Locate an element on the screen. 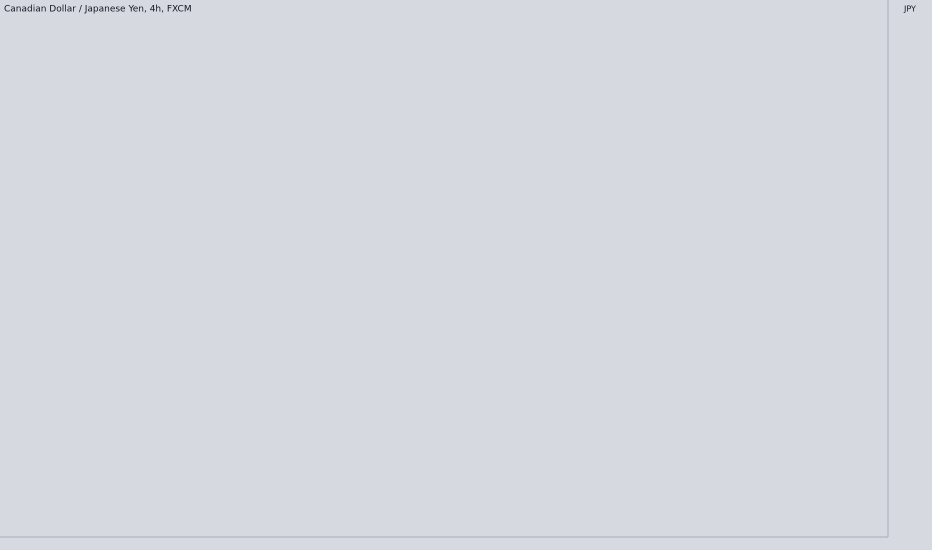 Image resolution: width=932 pixels, height=550 pixels. chart-title: Canadian Dollar / Japanese Yen, 4h, FXCM is located at coordinates (98, 10).